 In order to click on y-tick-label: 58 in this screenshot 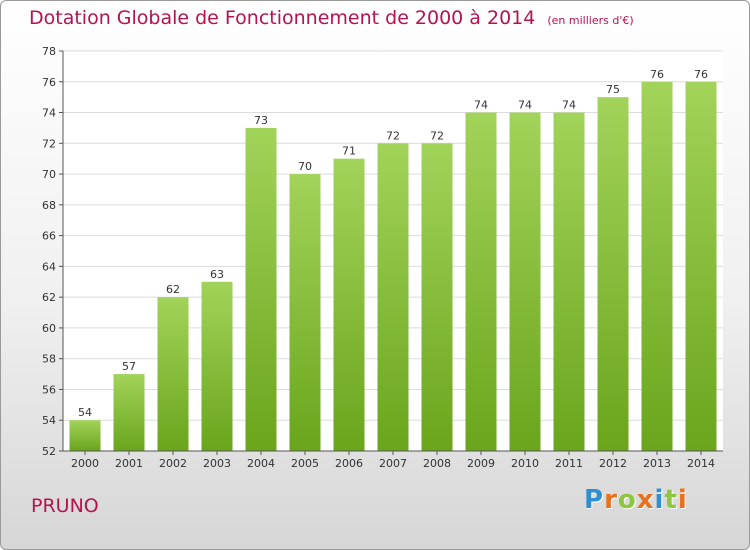, I will do `click(49, 359)`.